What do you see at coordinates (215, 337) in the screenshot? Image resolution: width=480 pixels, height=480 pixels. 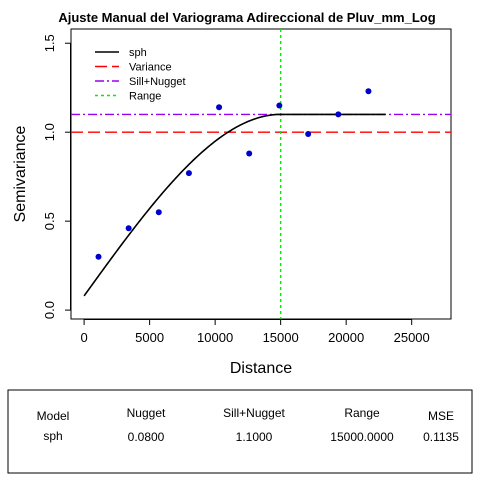 I see `x-tick-label: 10000` at bounding box center [215, 337].